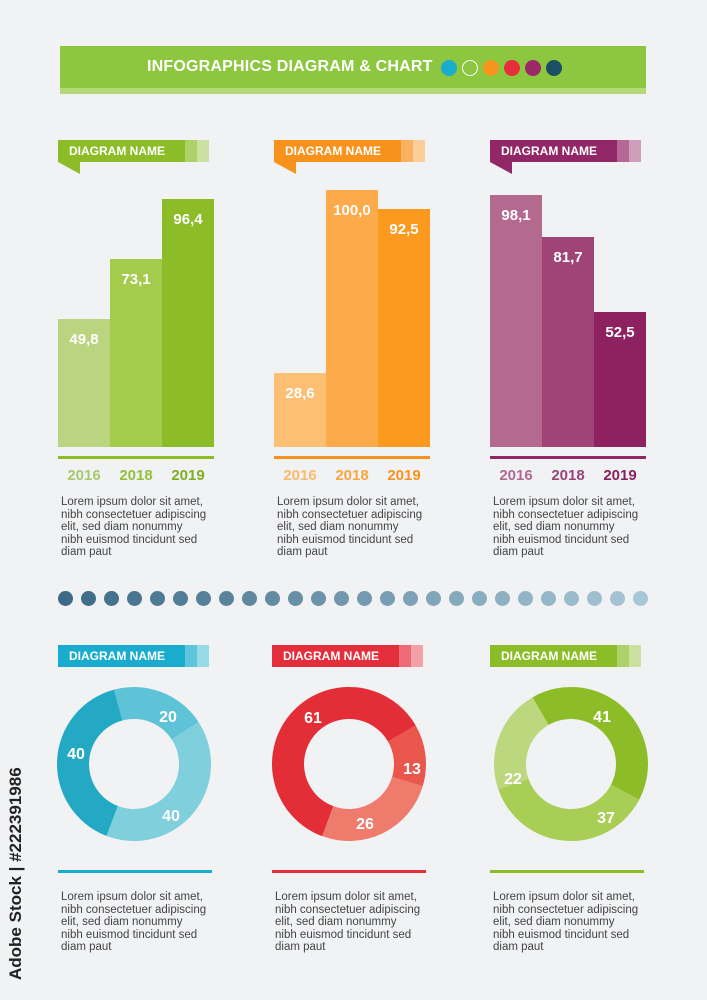 The width and height of the screenshot is (707, 1000). Describe the element at coordinates (300, 410) in the screenshot. I see `bar-2016` at that location.